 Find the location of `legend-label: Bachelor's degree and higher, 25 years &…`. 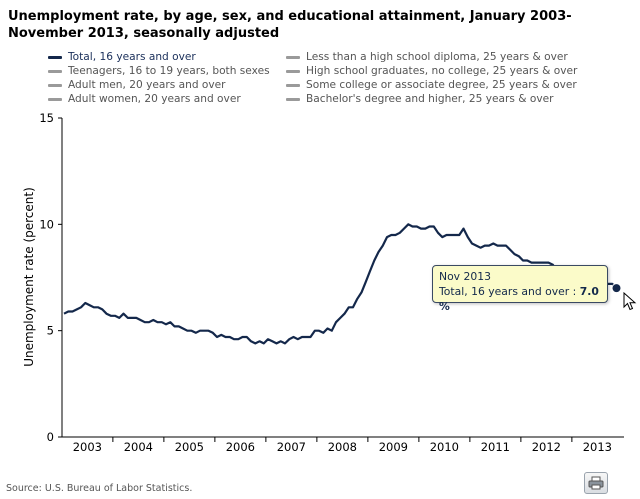

legend-label: Bachelor's degree and higher, 25 years &… is located at coordinates (430, 99).